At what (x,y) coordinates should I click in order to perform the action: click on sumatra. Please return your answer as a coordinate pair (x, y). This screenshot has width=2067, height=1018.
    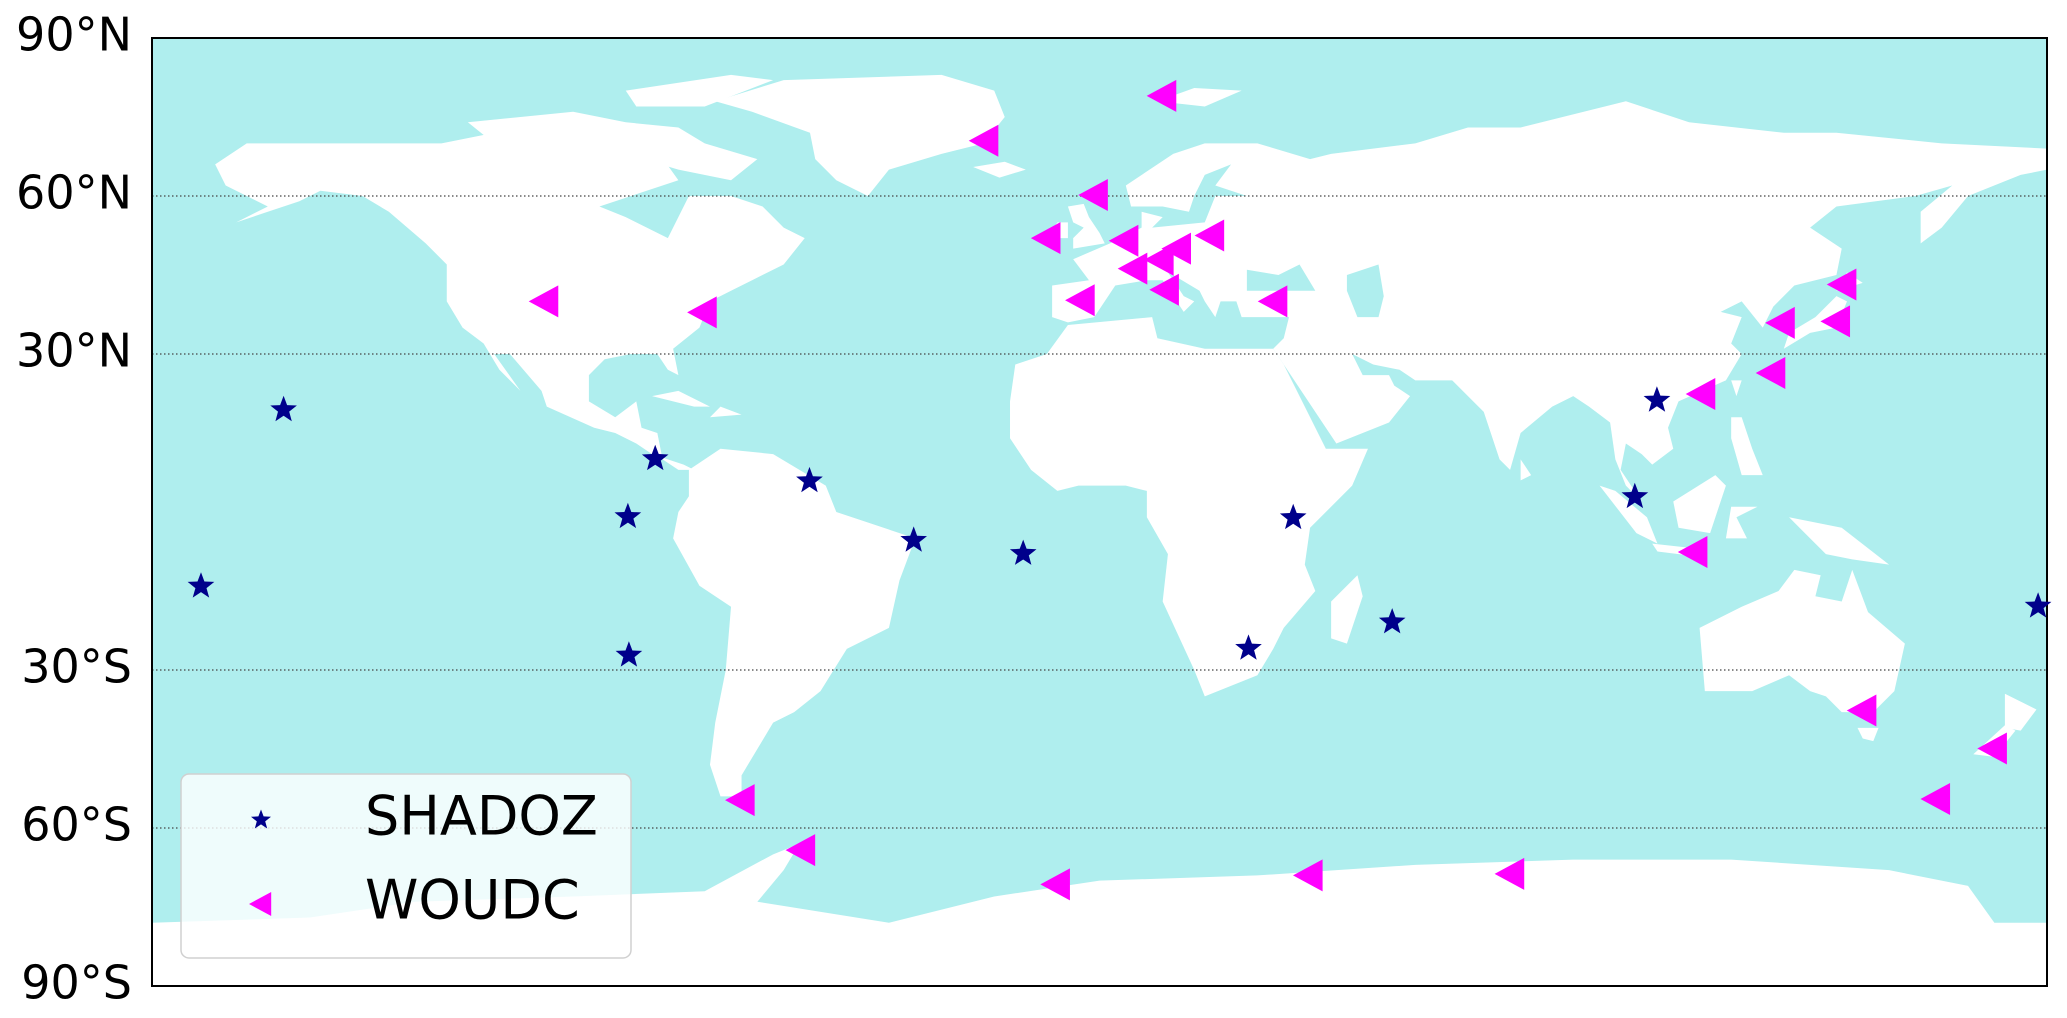
    Looking at the image, I should click on (1628, 514).